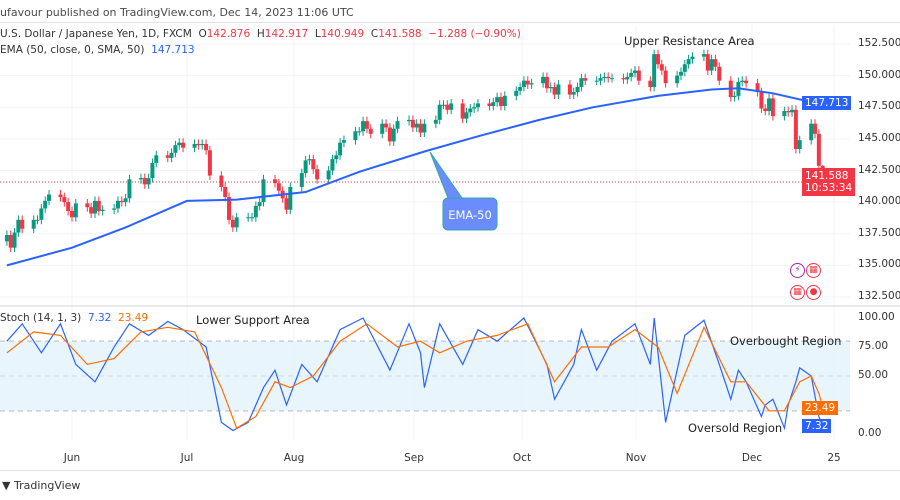 The height and width of the screenshot is (500, 900). What do you see at coordinates (879, 264) in the screenshot?
I see `price-tick: 135.000` at bounding box center [879, 264].